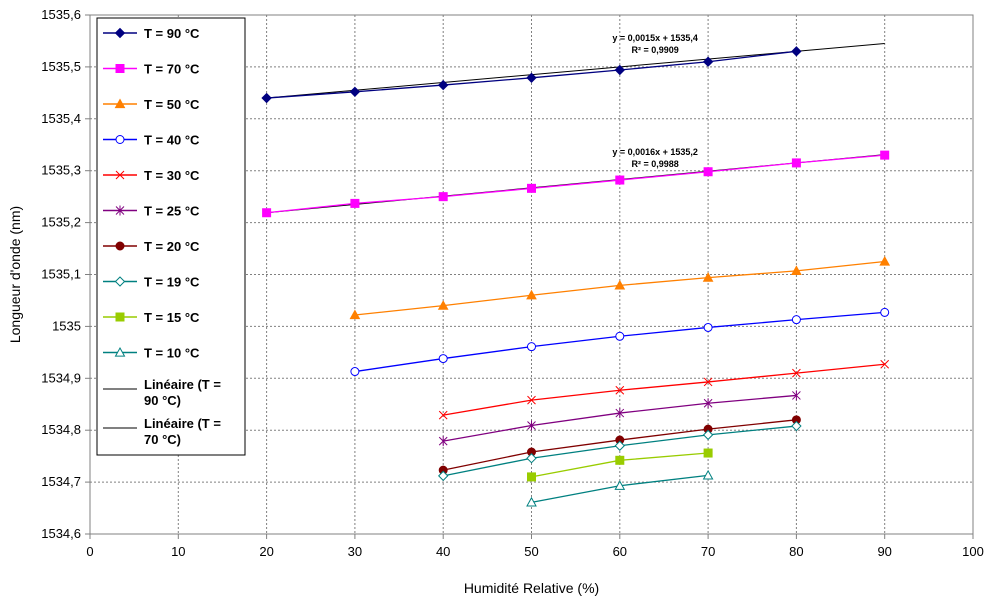  Describe the element at coordinates (654, 164) in the screenshot. I see `trend-r-squared-2: R² = 0,9988` at that location.